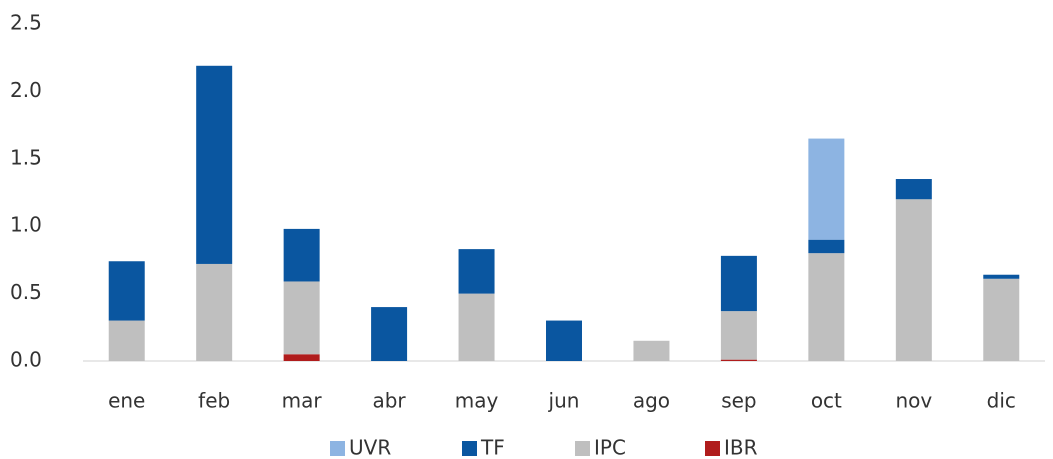  Describe the element at coordinates (564, 401) in the screenshot. I see `x-tick-label: jun` at that location.